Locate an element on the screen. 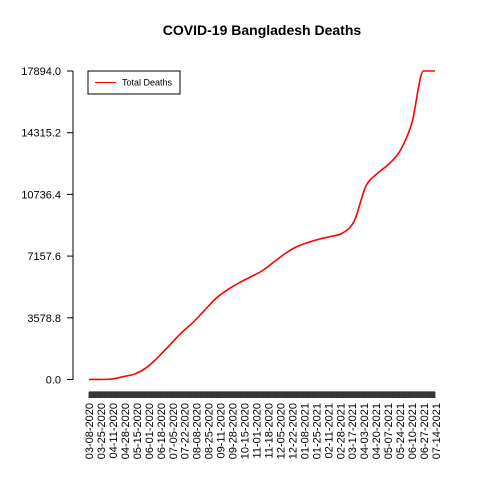  x-tick-label: 06-10-2021 is located at coordinates (413, 431).